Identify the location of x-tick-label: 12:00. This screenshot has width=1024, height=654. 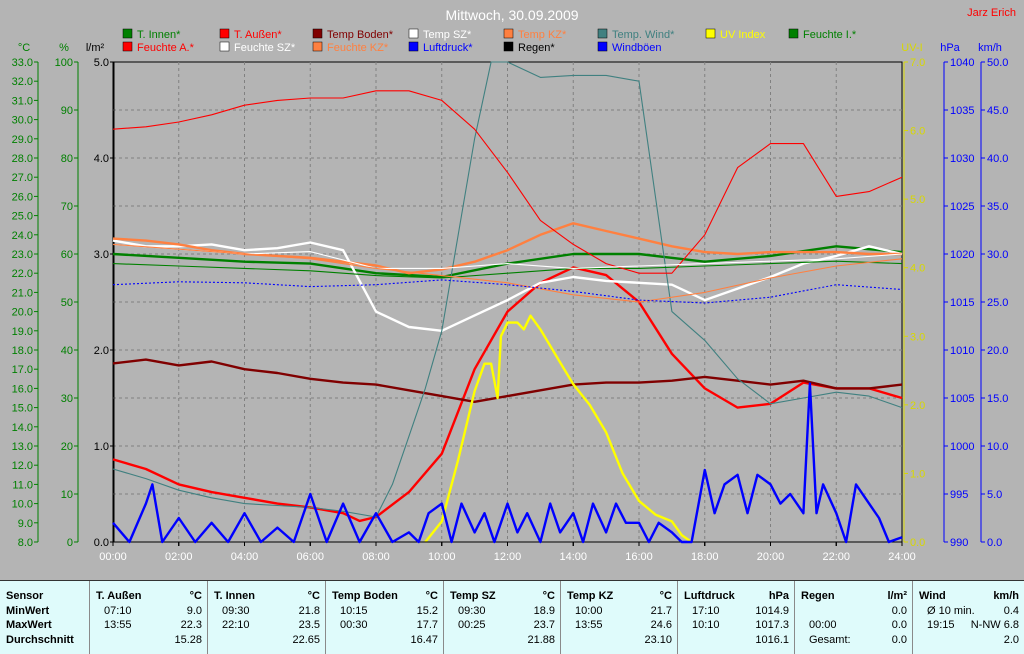
(508, 557).